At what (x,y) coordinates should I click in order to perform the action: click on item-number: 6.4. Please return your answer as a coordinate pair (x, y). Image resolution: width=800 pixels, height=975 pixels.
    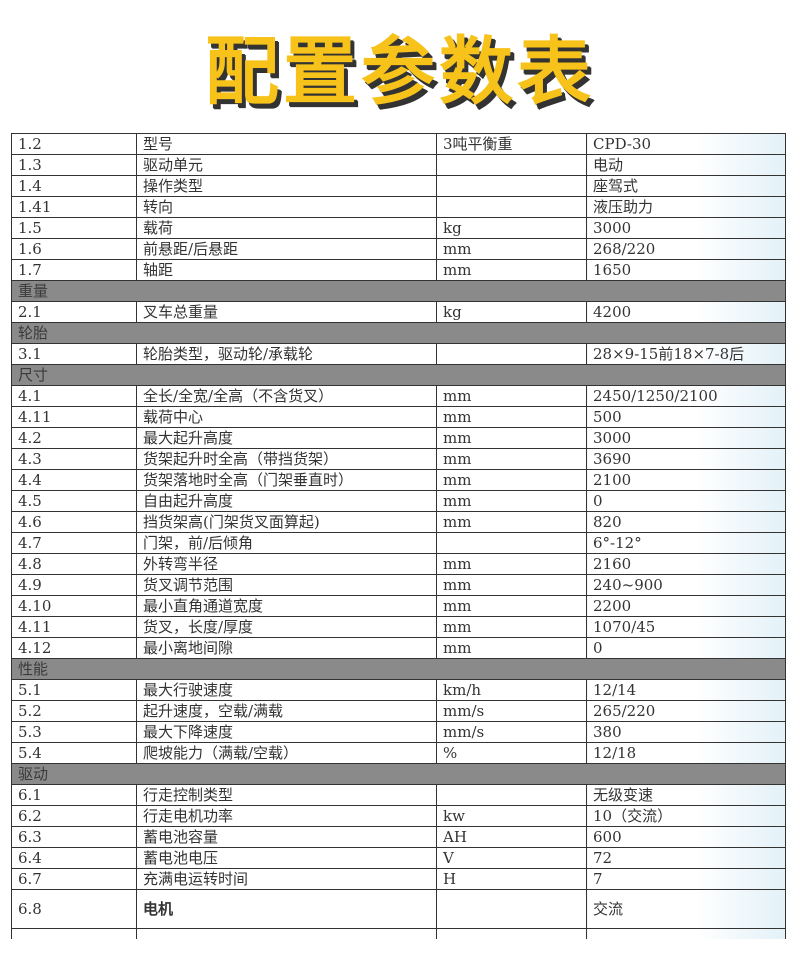
    Looking at the image, I should click on (74, 858).